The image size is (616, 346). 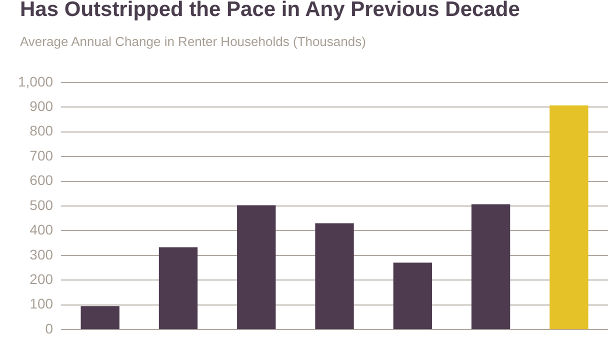 I want to click on y-tick-label: 0, so click(x=49, y=328).